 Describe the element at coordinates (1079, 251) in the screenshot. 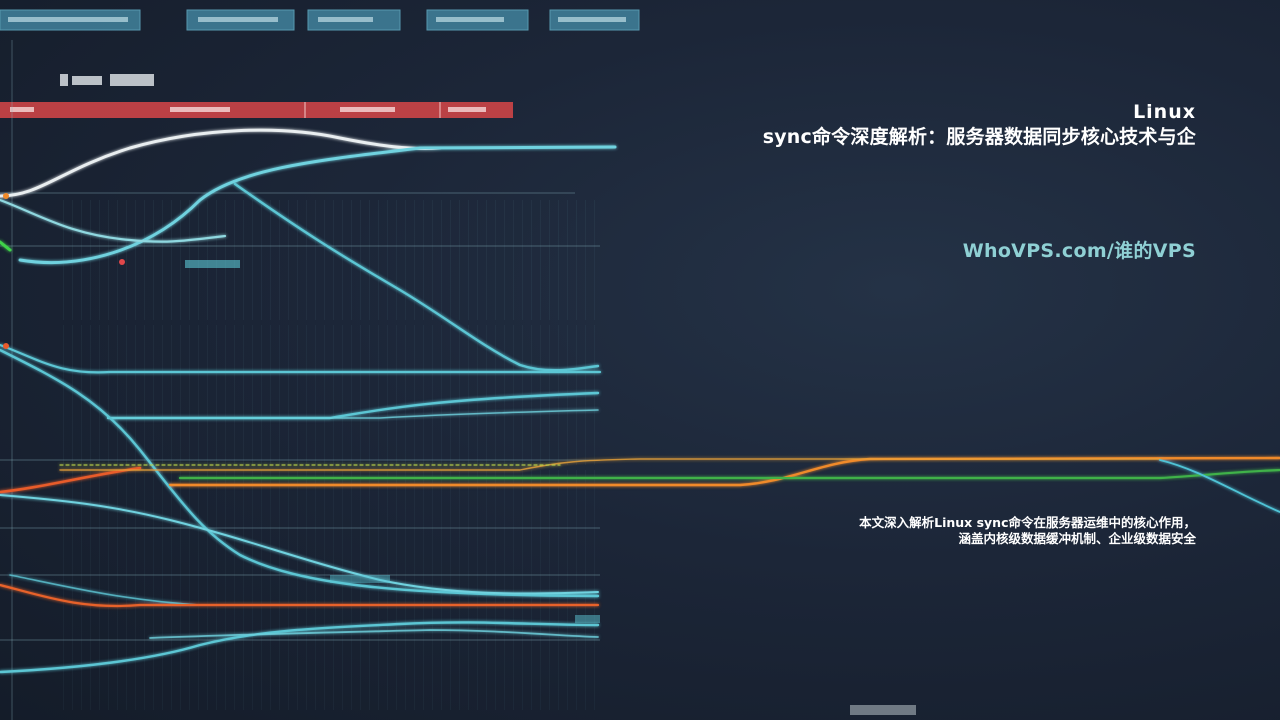

I see `site-watermark: WhoVPS.com/谁的VPS` at that location.